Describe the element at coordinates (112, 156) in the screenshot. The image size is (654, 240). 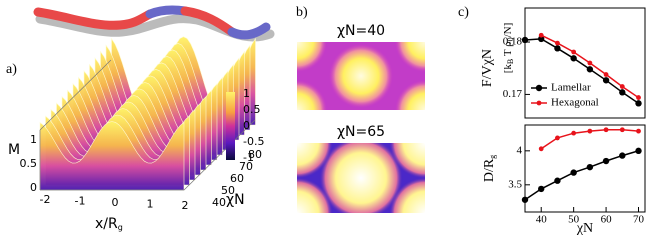
I see `surface-strip` at that location.